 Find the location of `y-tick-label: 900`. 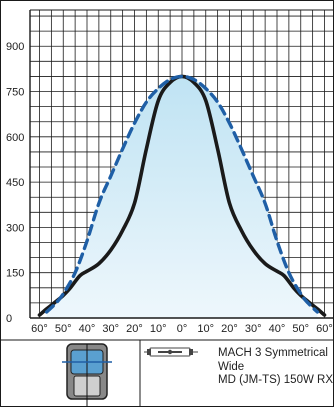

y-tick-label: 900 is located at coordinates (15, 47).